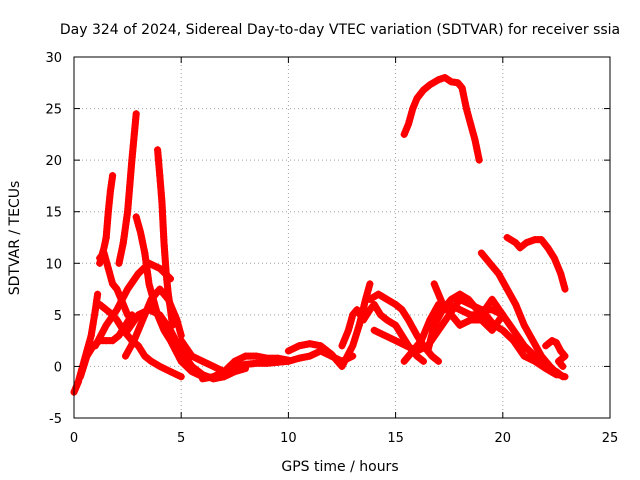 This screenshot has height=480, width=640. I want to click on y-tick-label: 5, so click(58, 316).